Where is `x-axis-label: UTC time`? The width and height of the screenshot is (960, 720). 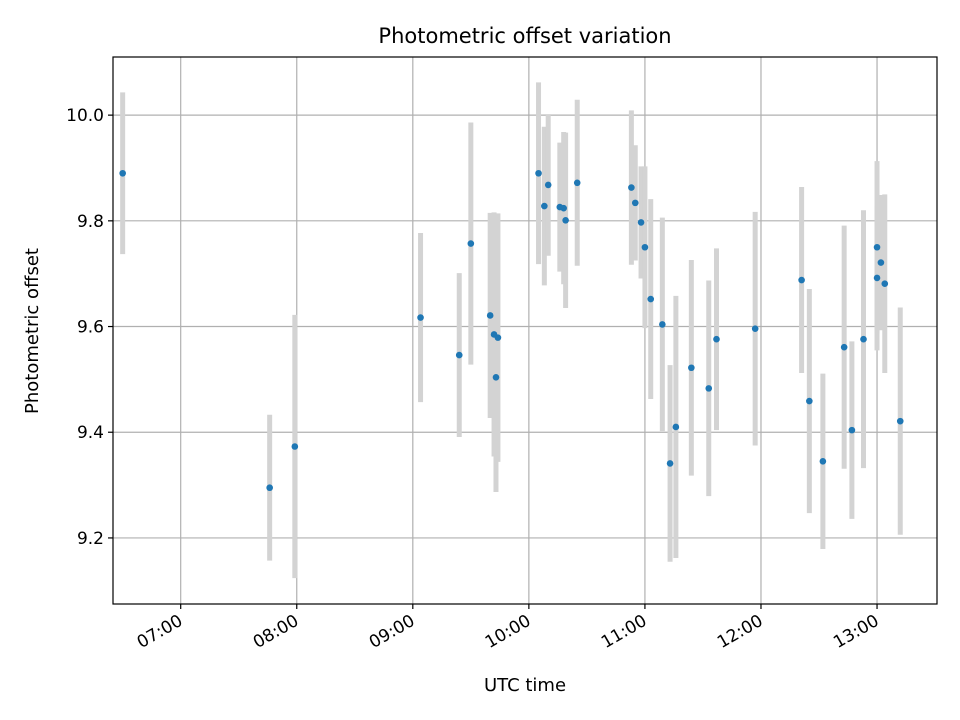 x-axis-label: UTC time is located at coordinates (525, 685).